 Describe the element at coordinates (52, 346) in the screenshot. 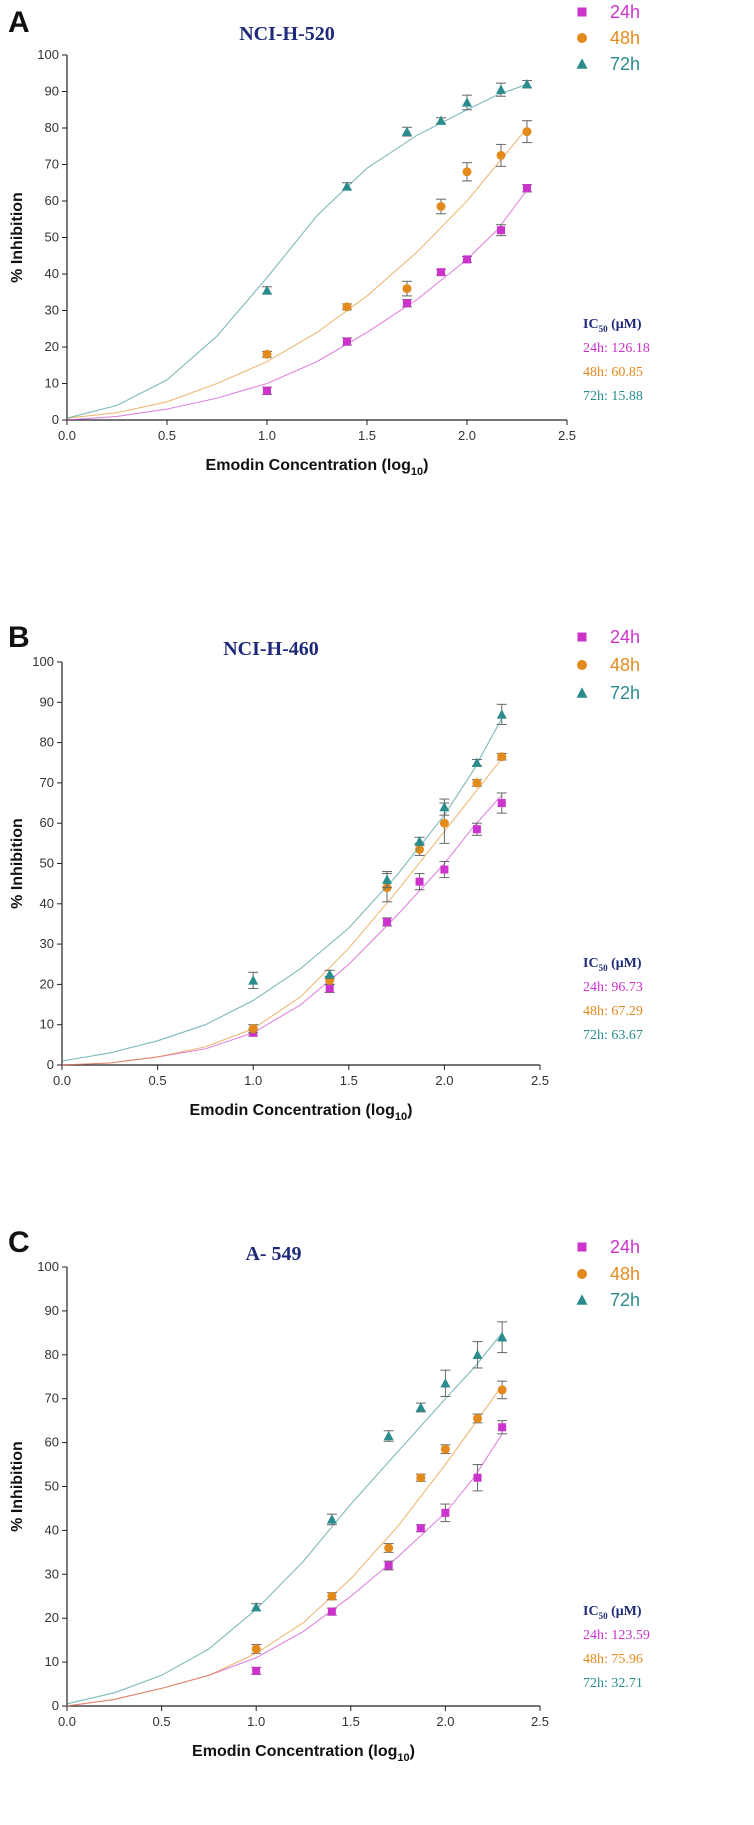

I see `y-tick-label: 20` at that location.